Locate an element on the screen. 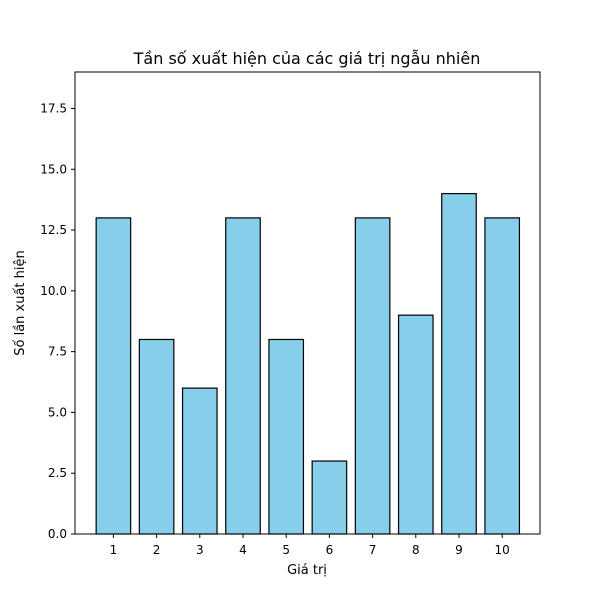 Image resolution: width=600 pixels, height=600 pixels. y-tick-label: 15.0 is located at coordinates (53, 169).